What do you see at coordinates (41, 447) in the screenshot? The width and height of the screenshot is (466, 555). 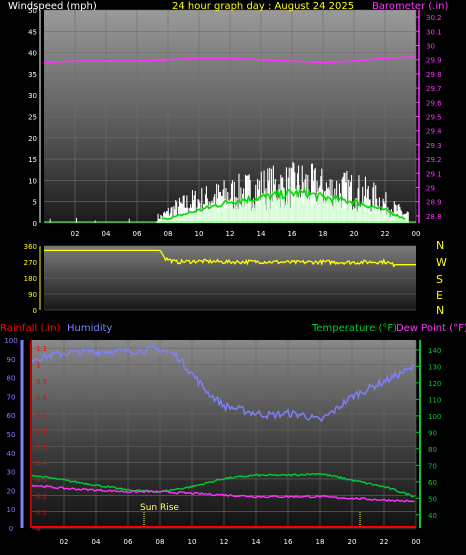 I see `rain-y-tick: 0.5` at bounding box center [41, 447].